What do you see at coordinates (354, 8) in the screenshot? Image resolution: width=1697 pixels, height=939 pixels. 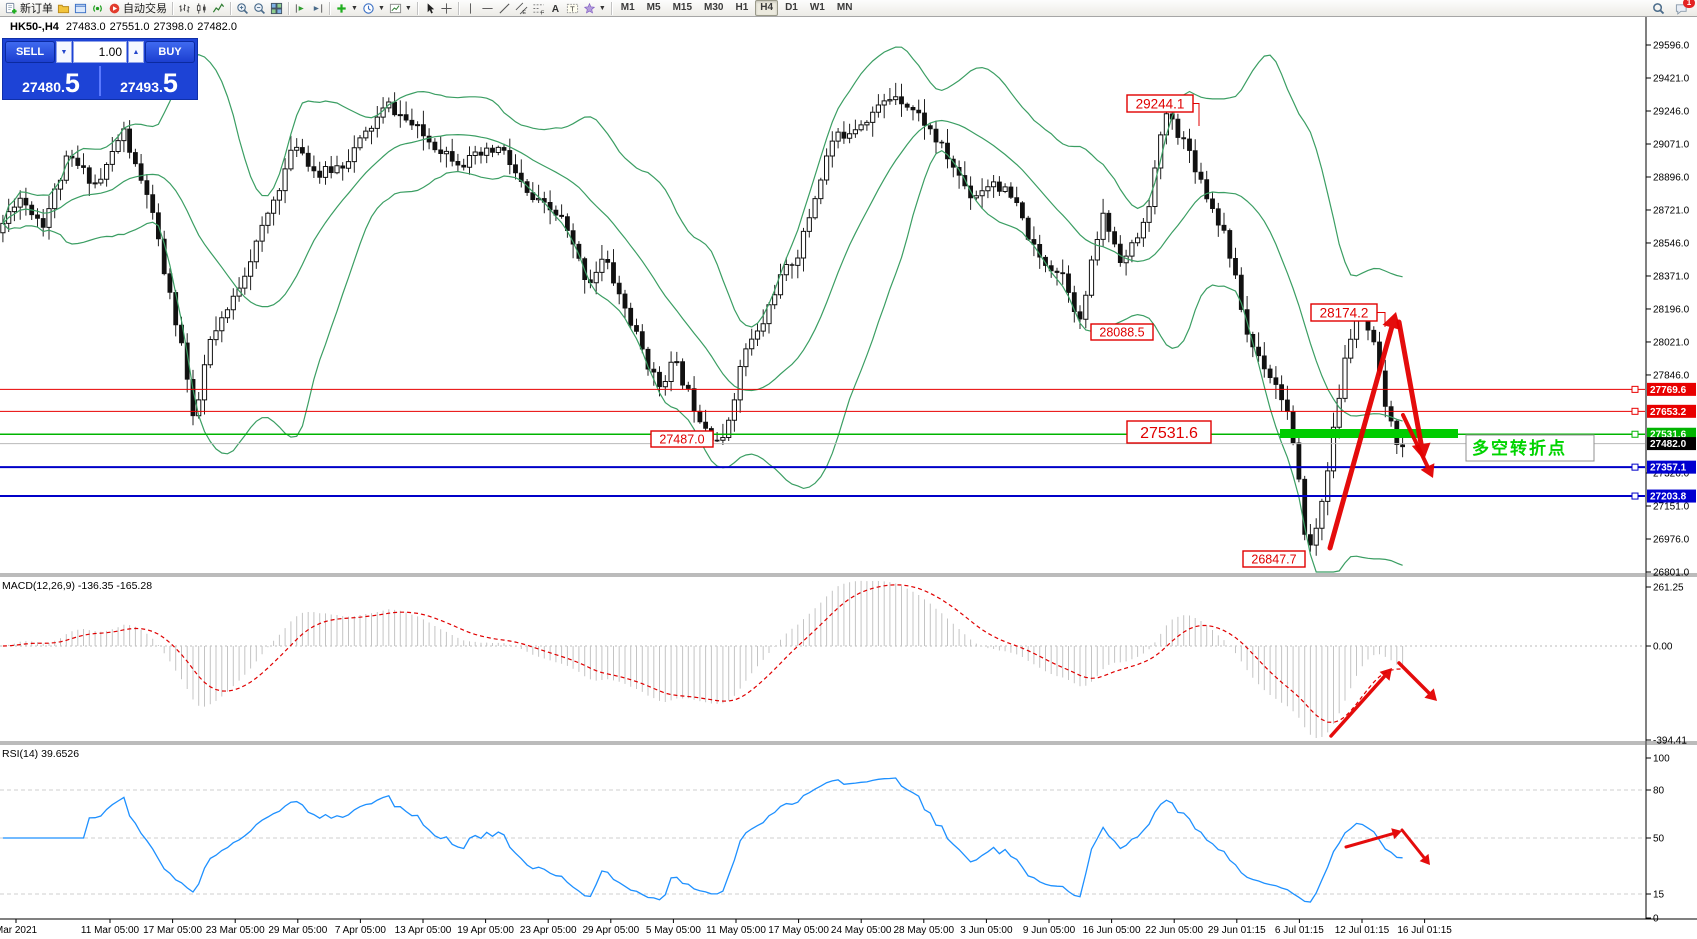 I see `indicators-dropdown-arrow-icon: ▼` at bounding box center [354, 8].